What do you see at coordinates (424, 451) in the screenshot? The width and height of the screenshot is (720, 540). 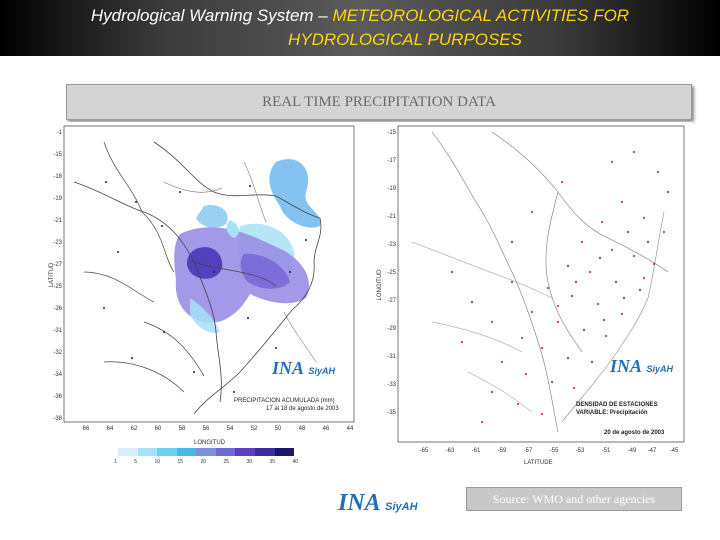 I see `svg-text: -65` at bounding box center [424, 451].